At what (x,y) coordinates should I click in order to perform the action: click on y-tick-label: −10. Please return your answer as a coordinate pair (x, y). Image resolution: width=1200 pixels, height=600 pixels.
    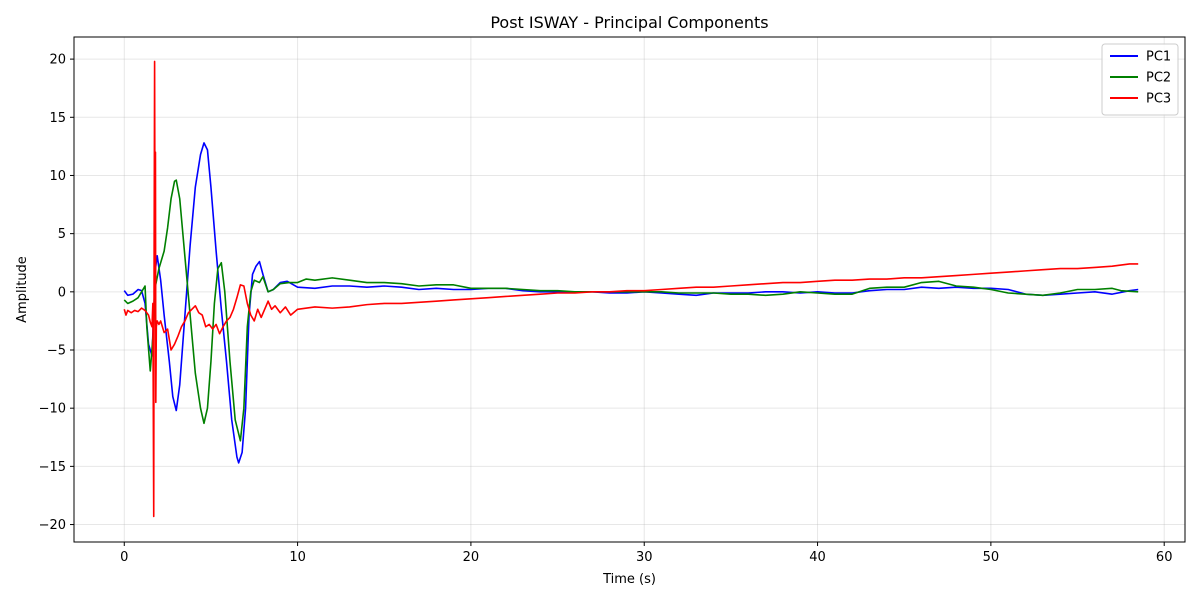
    Looking at the image, I should click on (52, 409).